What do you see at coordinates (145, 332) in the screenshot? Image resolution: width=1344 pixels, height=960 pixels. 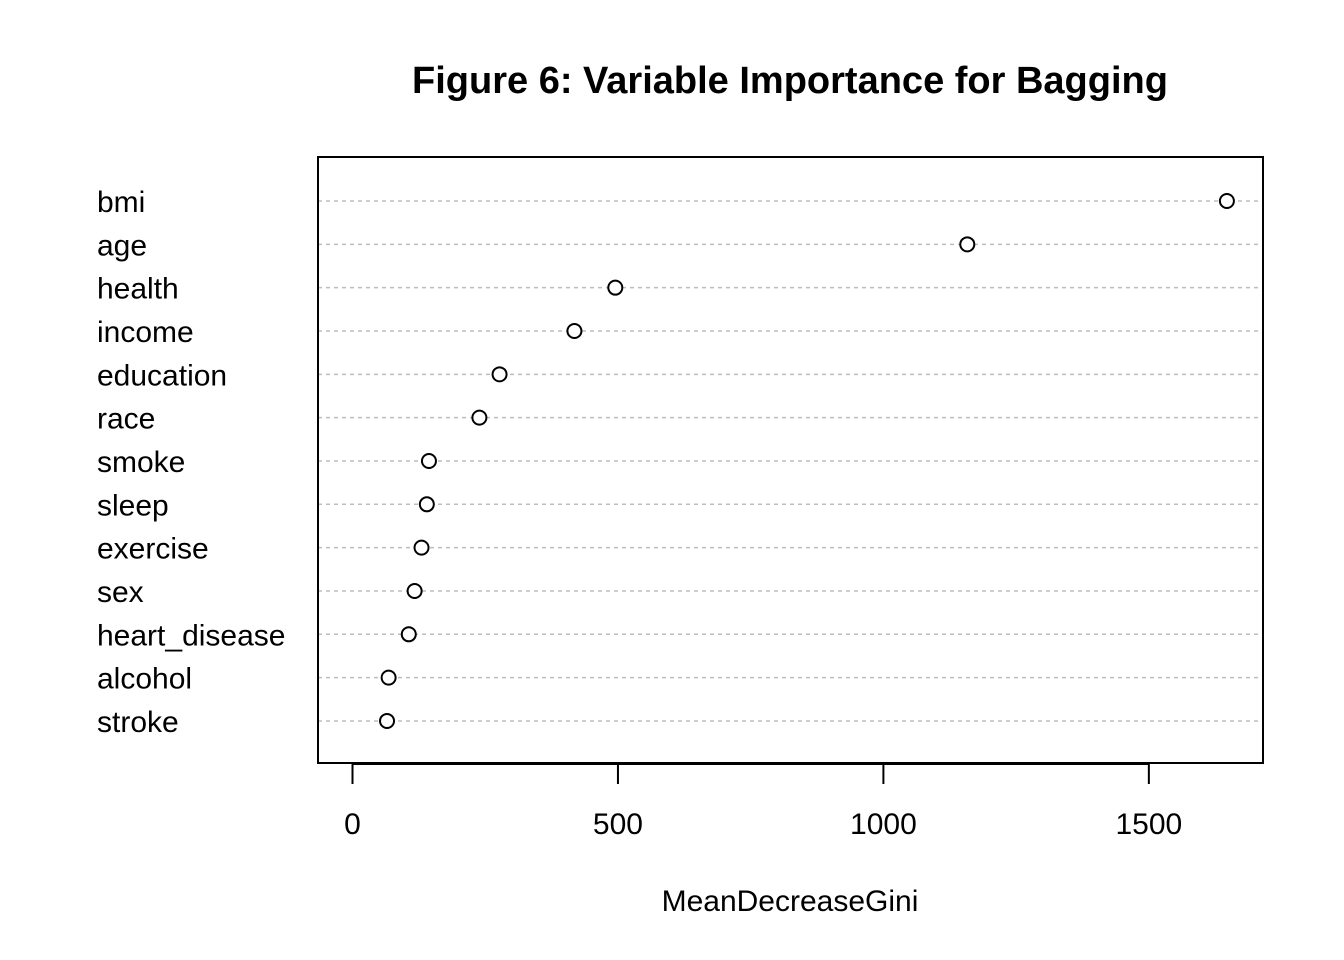 I see `category-label: income` at bounding box center [145, 332].